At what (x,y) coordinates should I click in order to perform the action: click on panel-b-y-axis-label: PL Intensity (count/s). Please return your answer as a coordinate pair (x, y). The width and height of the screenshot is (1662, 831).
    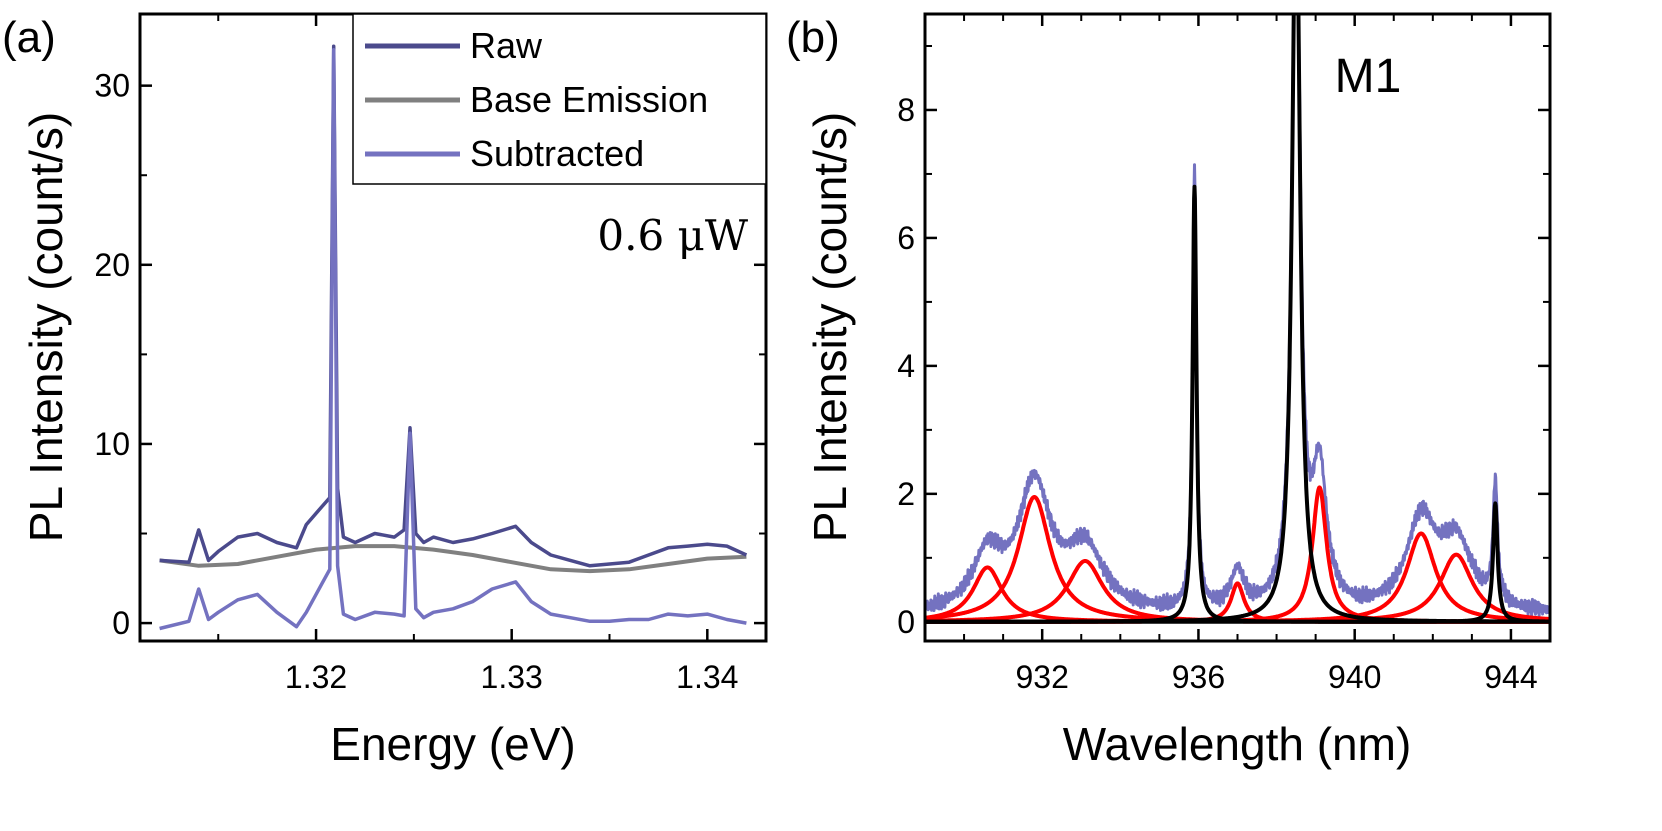
    Looking at the image, I should click on (830, 327).